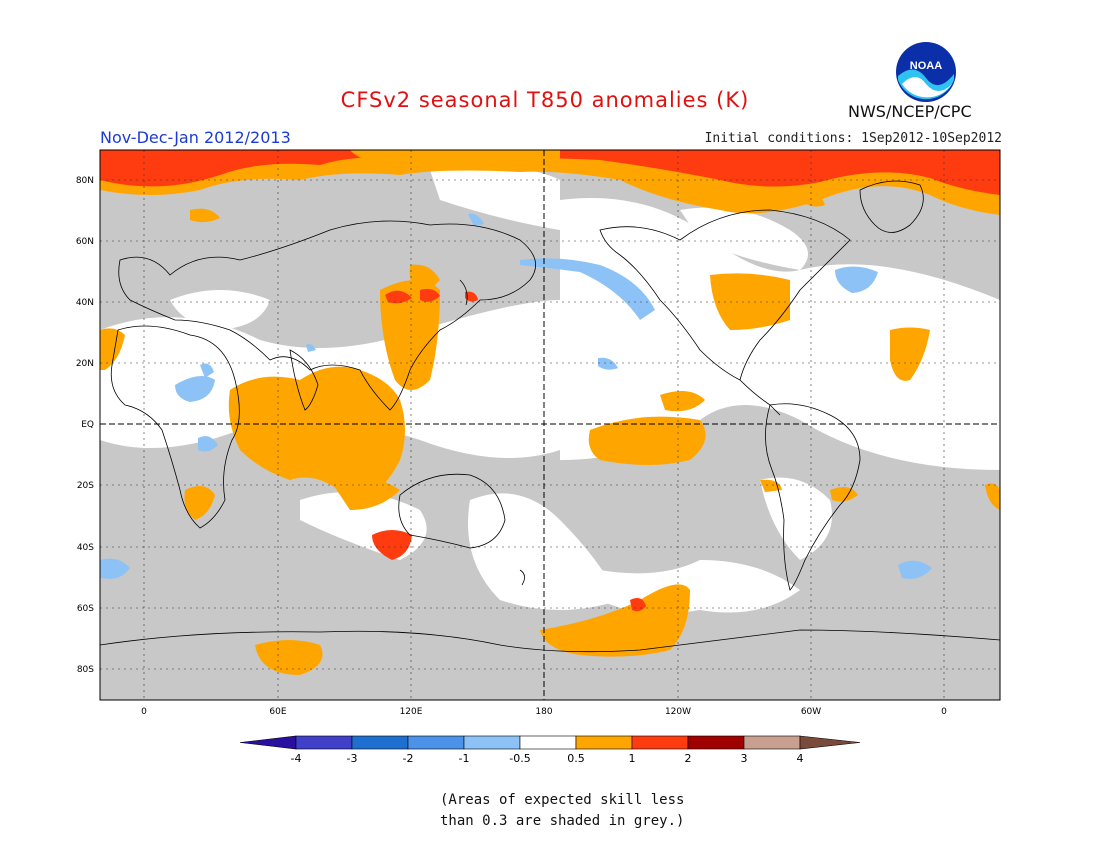  What do you see at coordinates (85, 548) in the screenshot?
I see `lat-label: 40S` at bounding box center [85, 548].